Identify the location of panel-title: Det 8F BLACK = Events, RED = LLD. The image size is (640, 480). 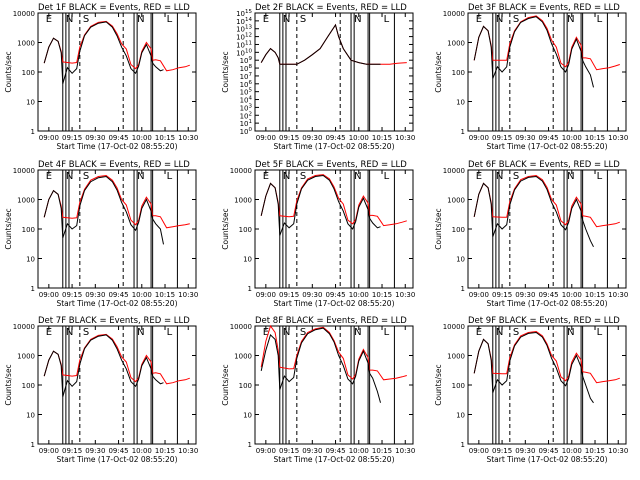
(331, 321).